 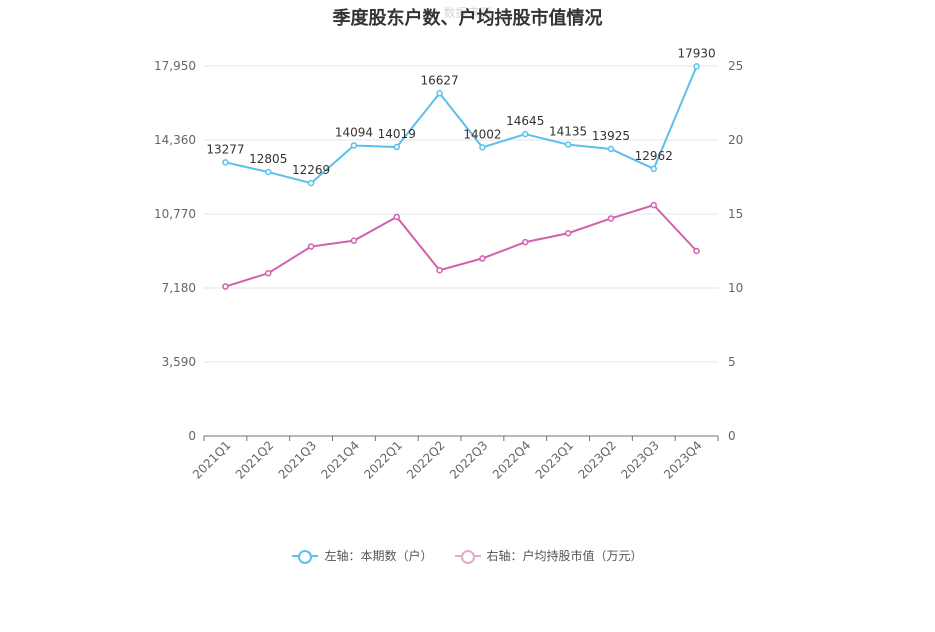 I want to click on x-axis-tick-label: 2021Q2, so click(x=255, y=460).